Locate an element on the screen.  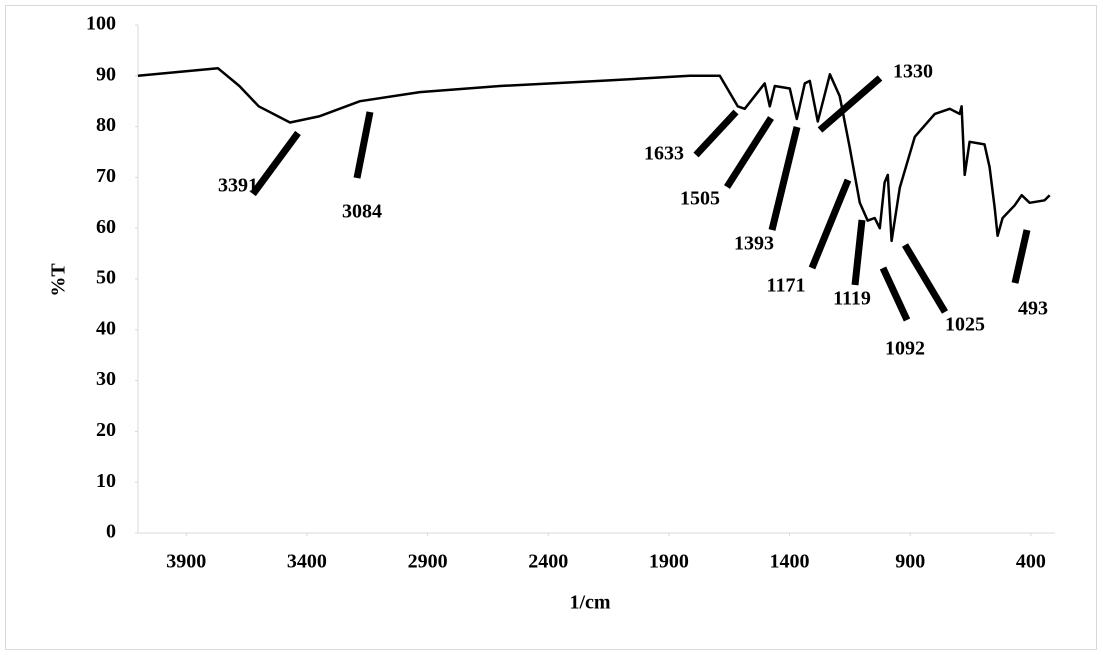
y-tick-label: 50 is located at coordinates (106, 278).